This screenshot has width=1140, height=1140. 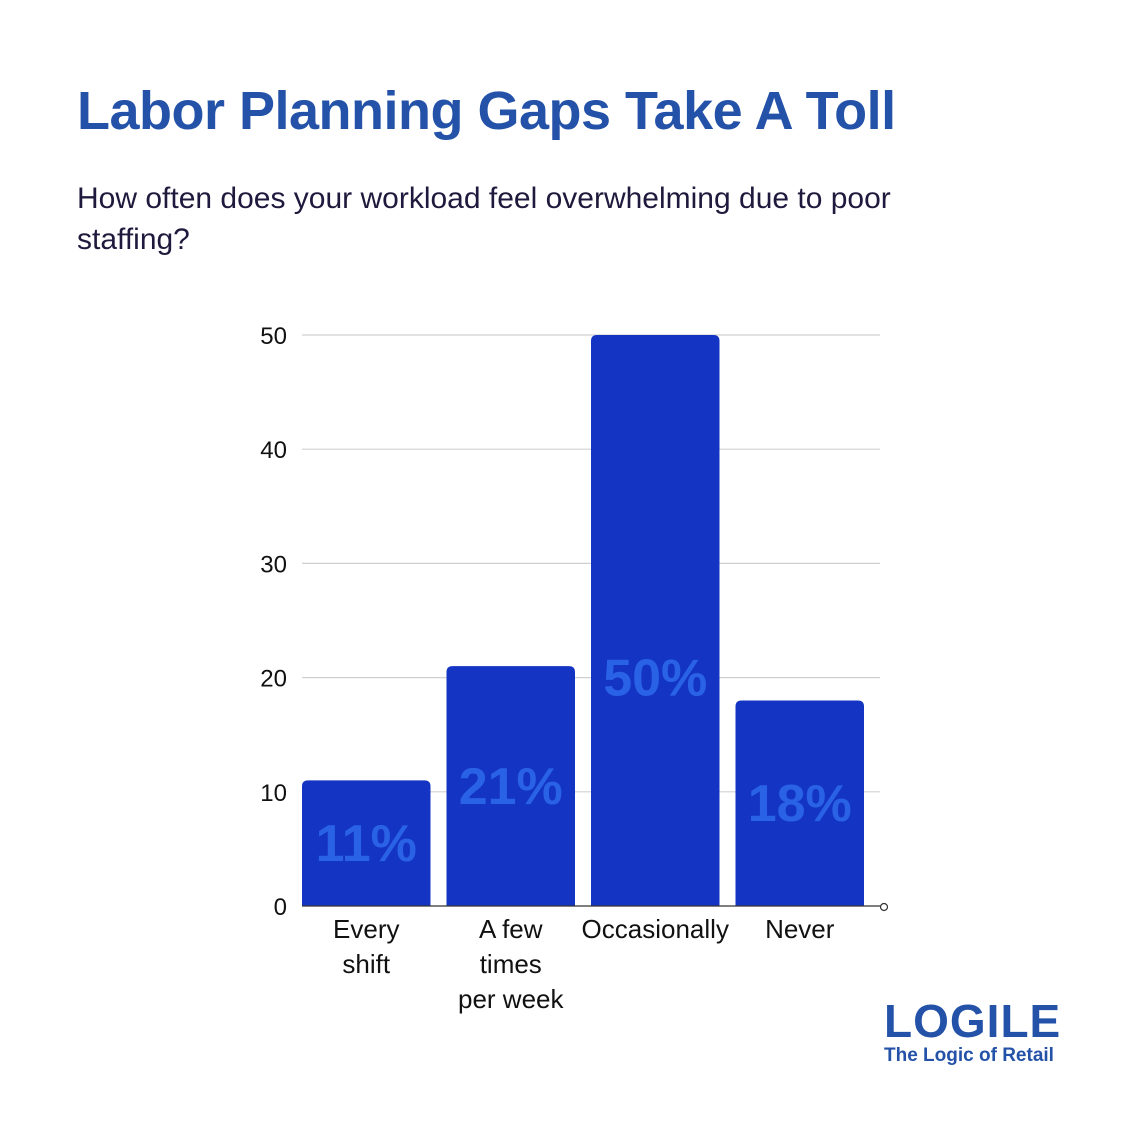 What do you see at coordinates (366, 929) in the screenshot?
I see `x-tick-label: Every` at bounding box center [366, 929].